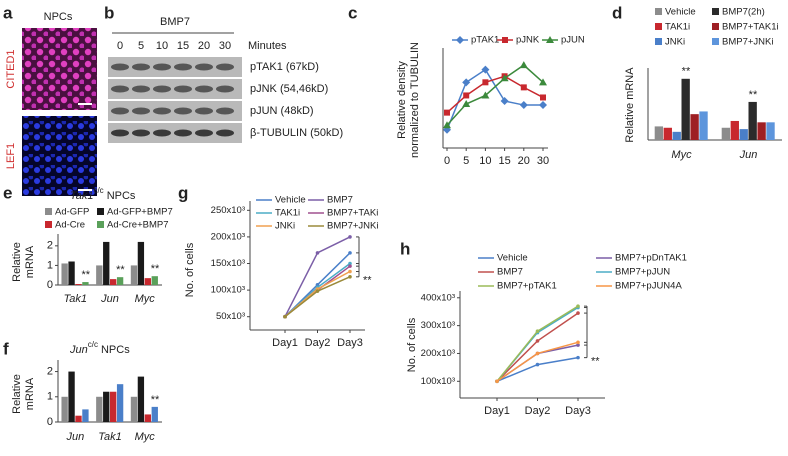 The width and height of the screenshot is (788, 456). What do you see at coordinates (162, 46) in the screenshot?
I see `time-label: 10` at bounding box center [162, 46].